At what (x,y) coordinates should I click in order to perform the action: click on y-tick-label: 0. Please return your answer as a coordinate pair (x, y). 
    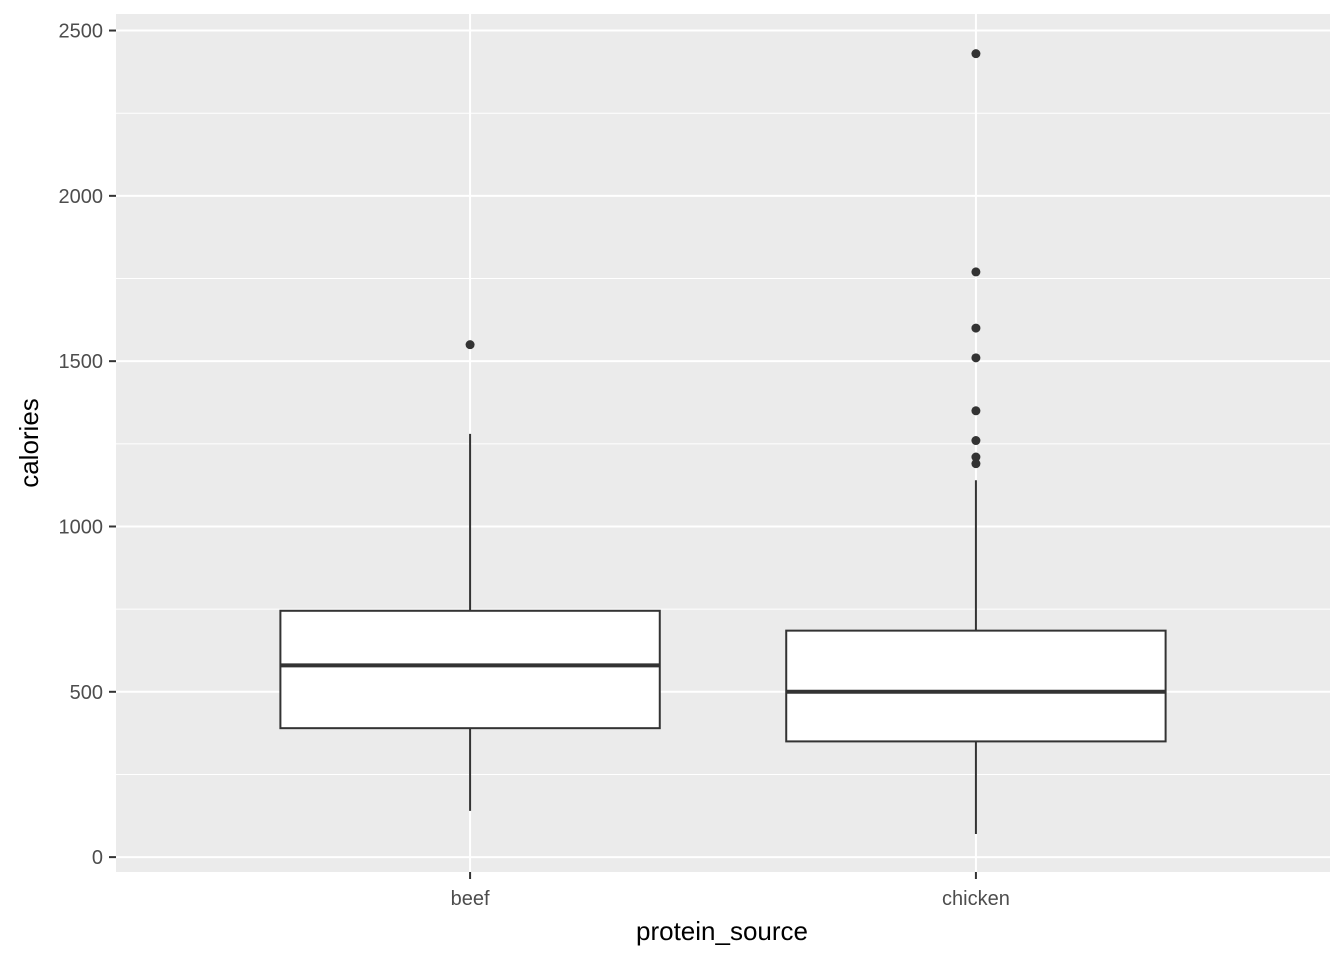
    Looking at the image, I should click on (97, 858).